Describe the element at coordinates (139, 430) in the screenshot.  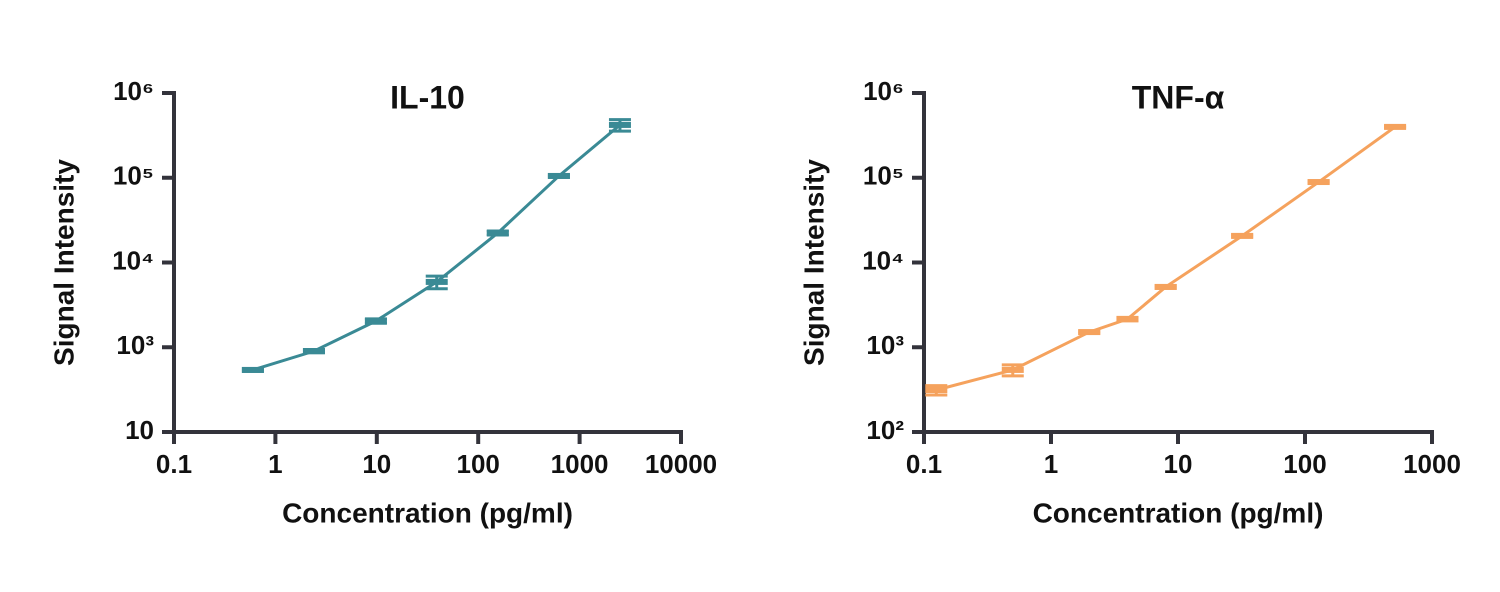
I see `y-tick-label: 10` at that location.